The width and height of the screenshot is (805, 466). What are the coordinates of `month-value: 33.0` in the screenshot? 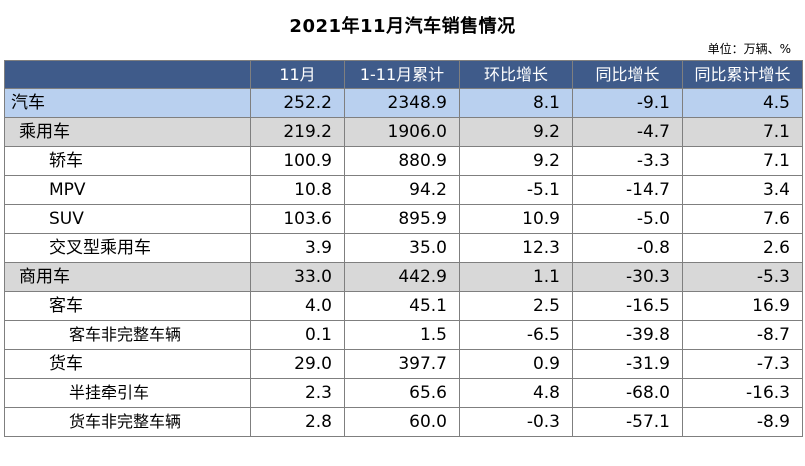 It's located at (297, 277).